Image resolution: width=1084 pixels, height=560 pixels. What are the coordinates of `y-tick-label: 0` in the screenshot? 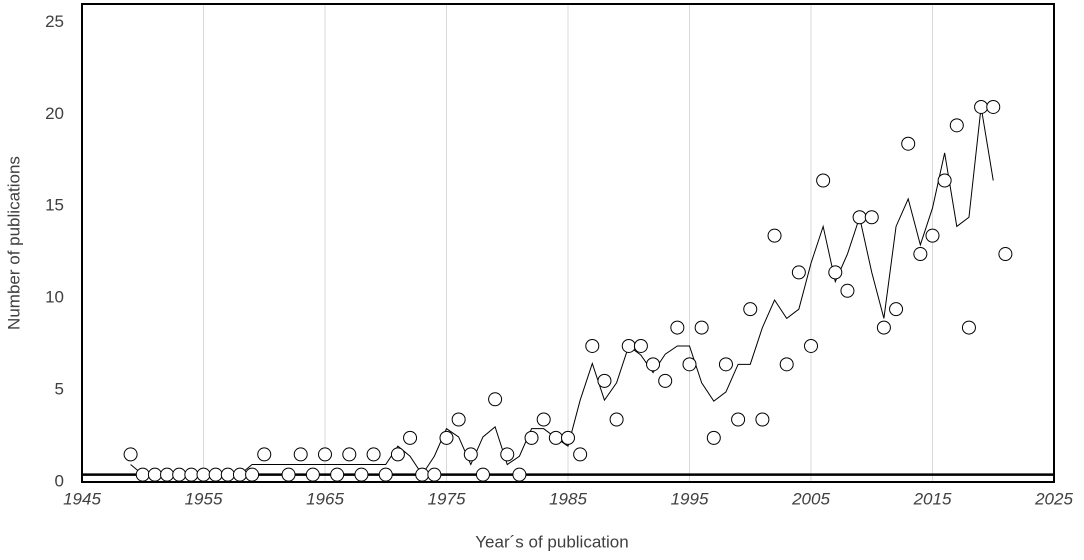 It's located at (59, 480).